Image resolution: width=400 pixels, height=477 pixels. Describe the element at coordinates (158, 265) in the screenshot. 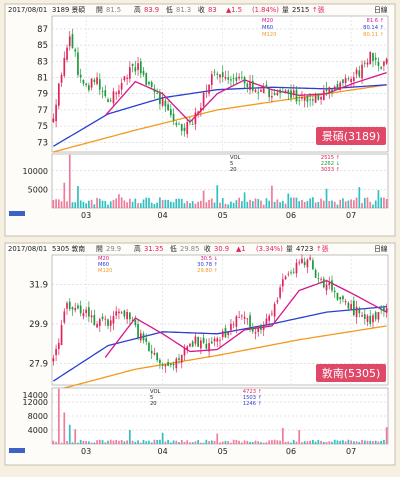

I see `ma-legend: M20 30.5 ↓ M60 30.78 ↑ M120 29.80 ↑` at that location.